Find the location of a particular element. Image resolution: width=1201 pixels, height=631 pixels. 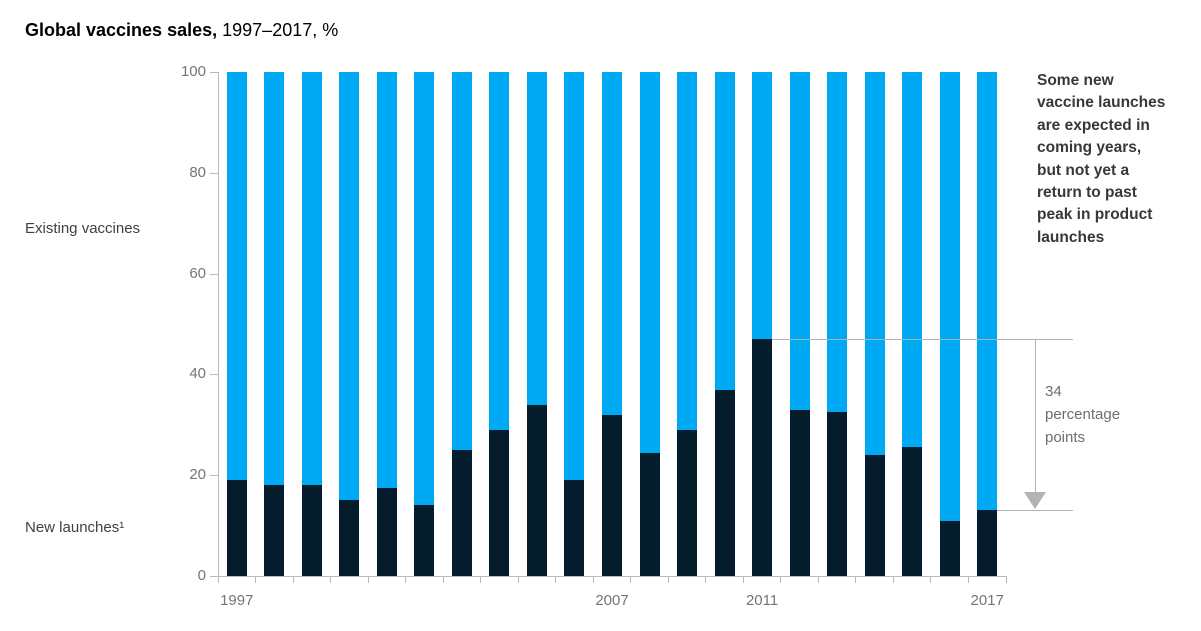

bar-2003-existing-segment is located at coordinates (461, 261).